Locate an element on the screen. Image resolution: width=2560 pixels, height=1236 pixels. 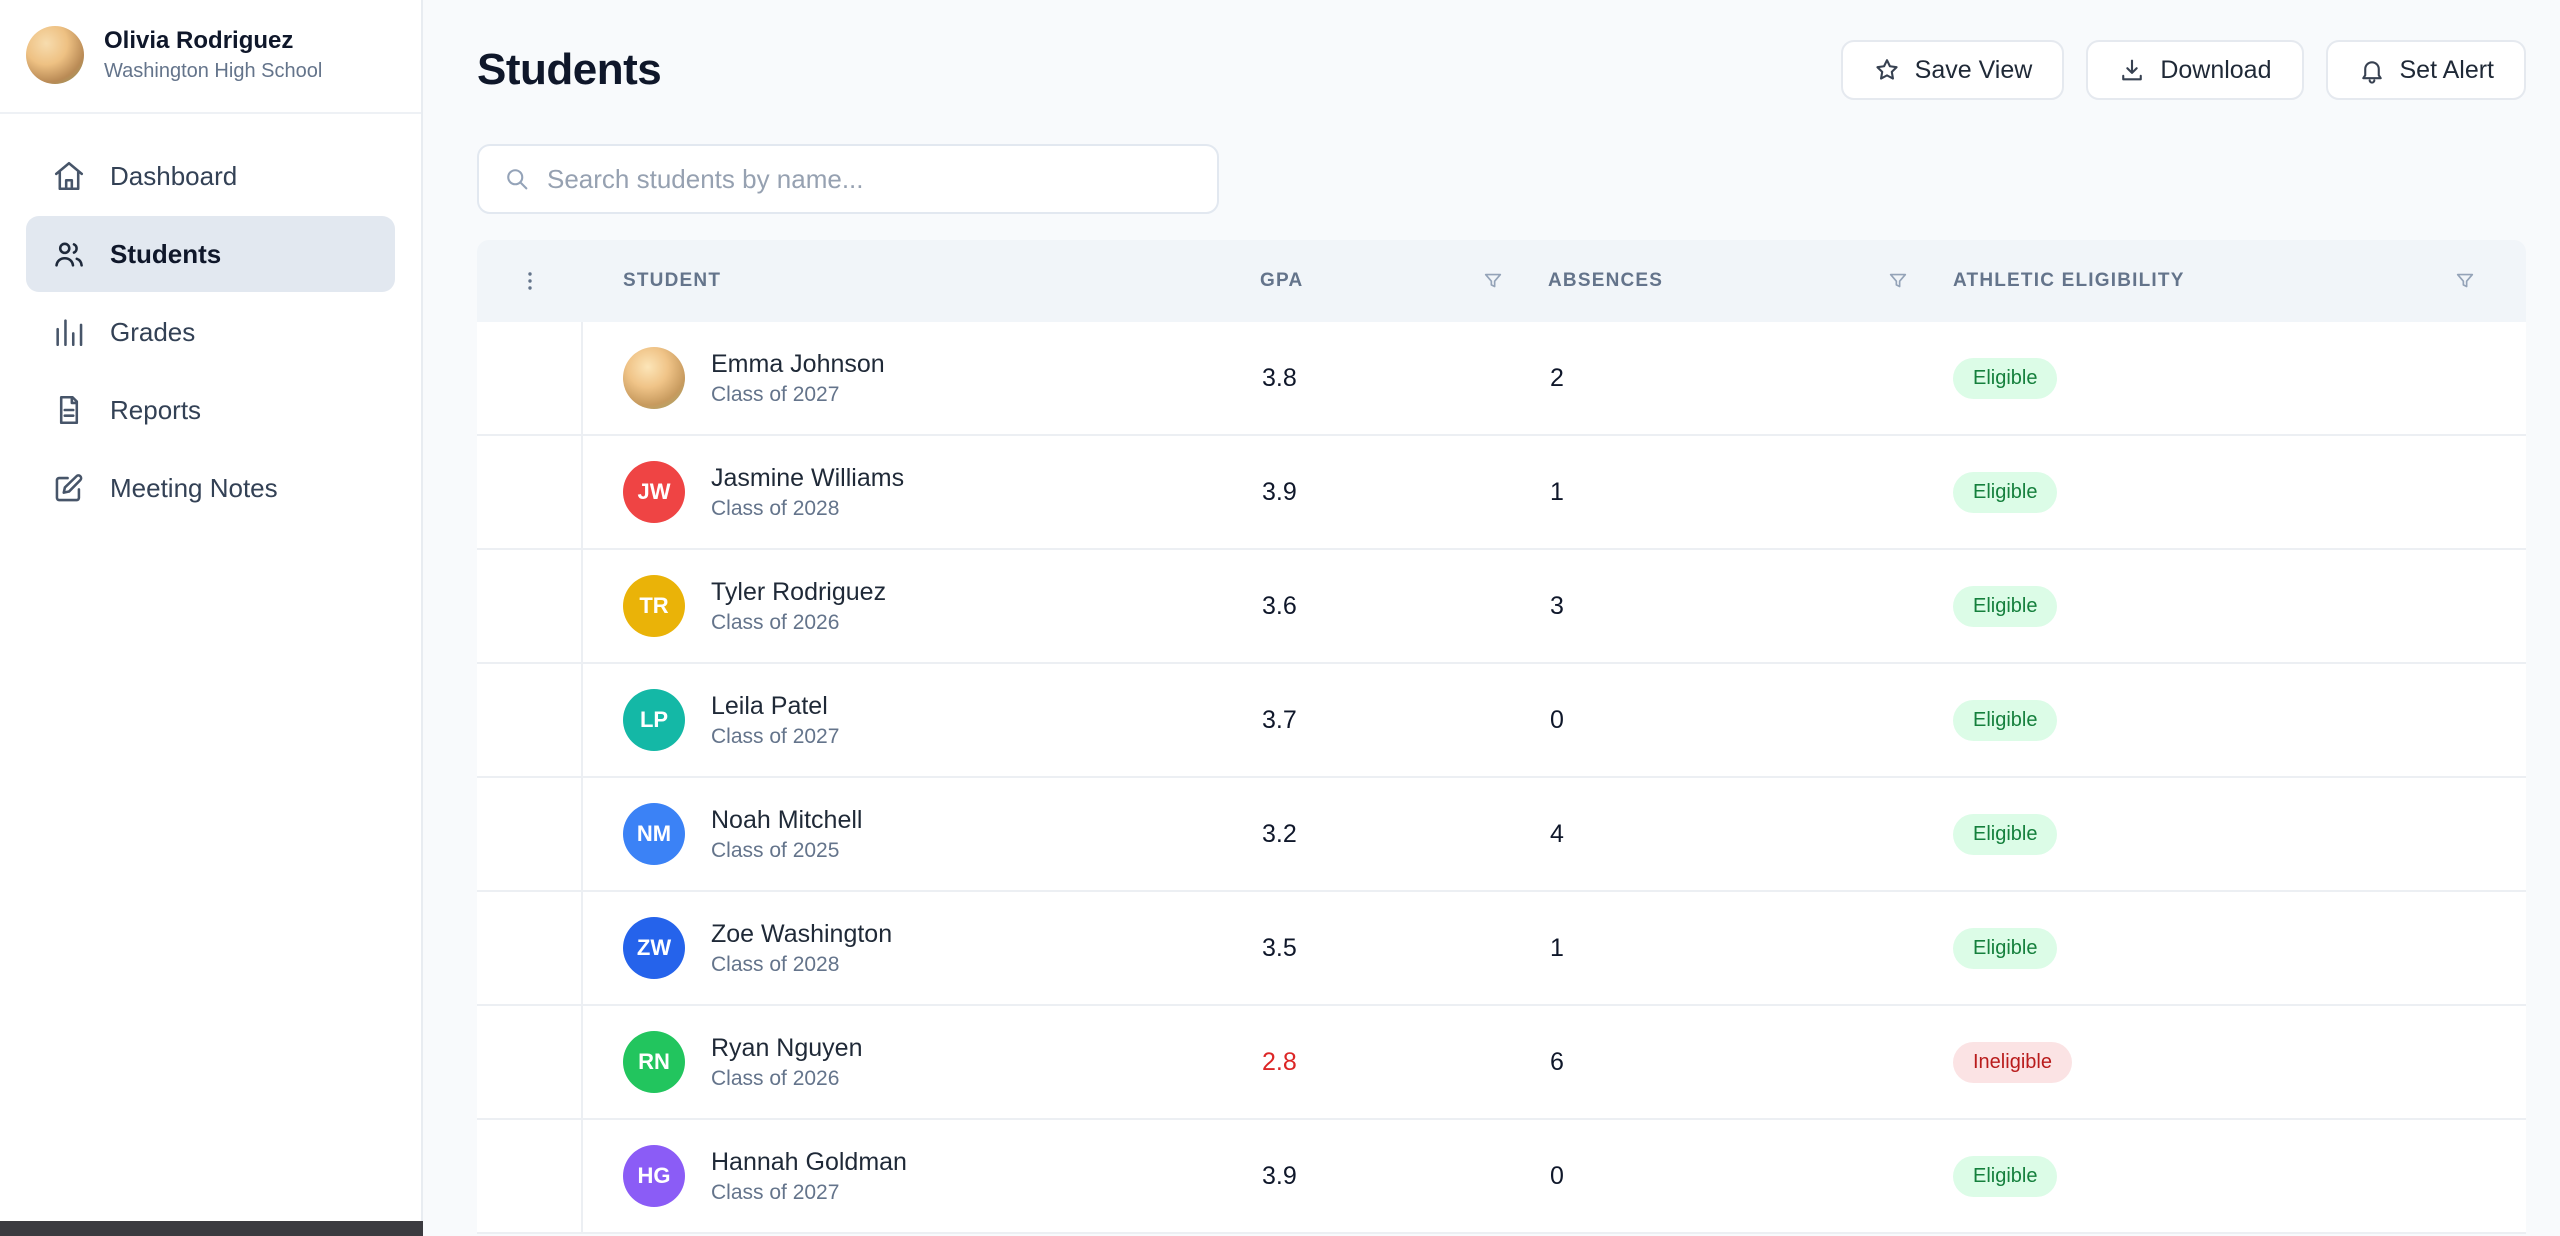
sidebar-item-label: Dashboard is located at coordinates (174, 175).